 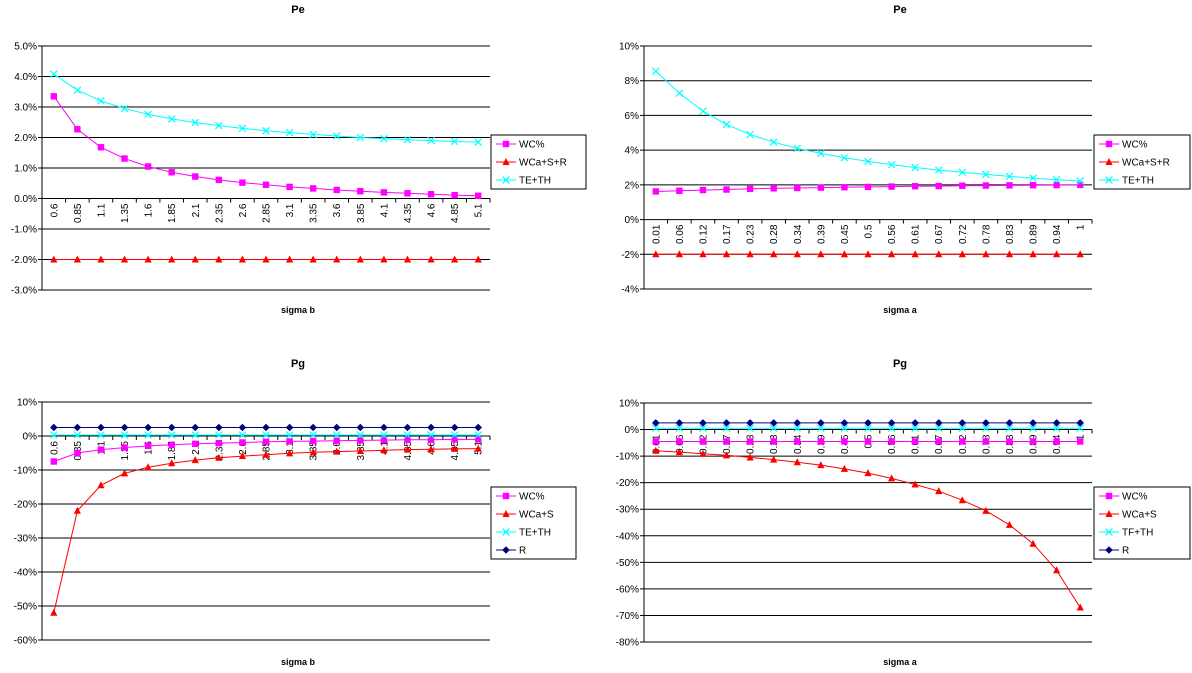 What do you see at coordinates (1010, 234) in the screenshot?
I see `x-tick-label: 0.83` at bounding box center [1010, 234].